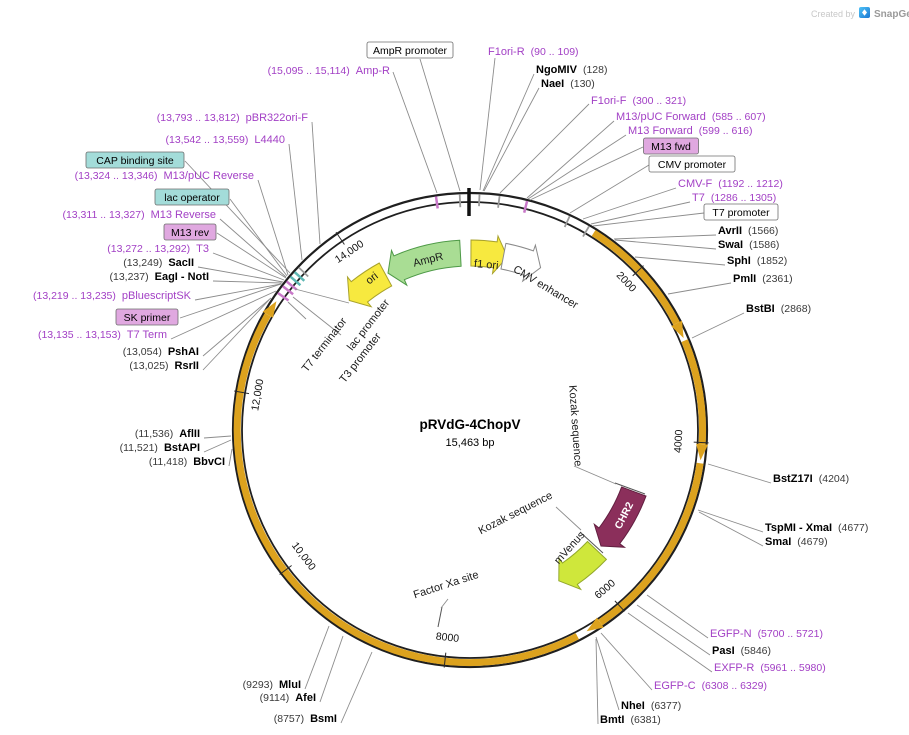  I want to click on enzyme-label-afei: (9114) AfeI, so click(288, 698).